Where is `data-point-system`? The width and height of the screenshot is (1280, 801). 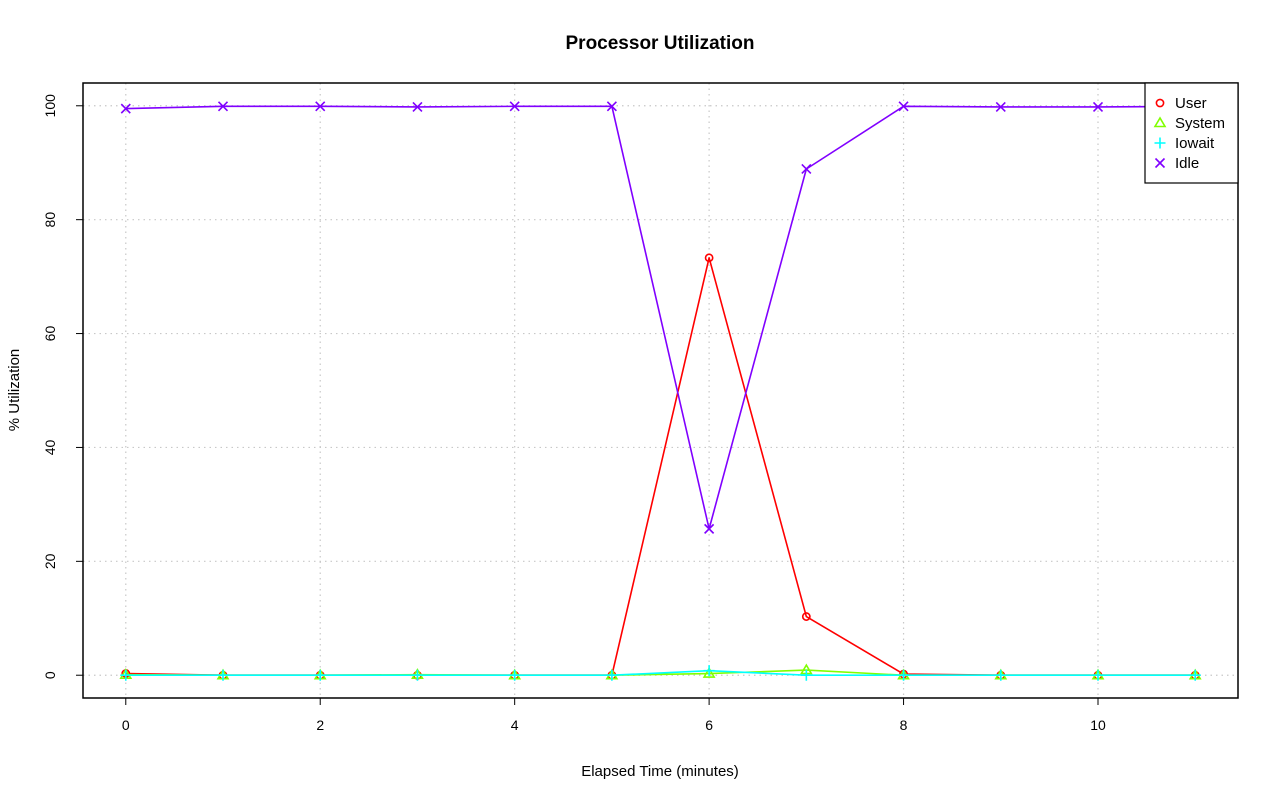
data-point-system is located at coordinates (709, 672).